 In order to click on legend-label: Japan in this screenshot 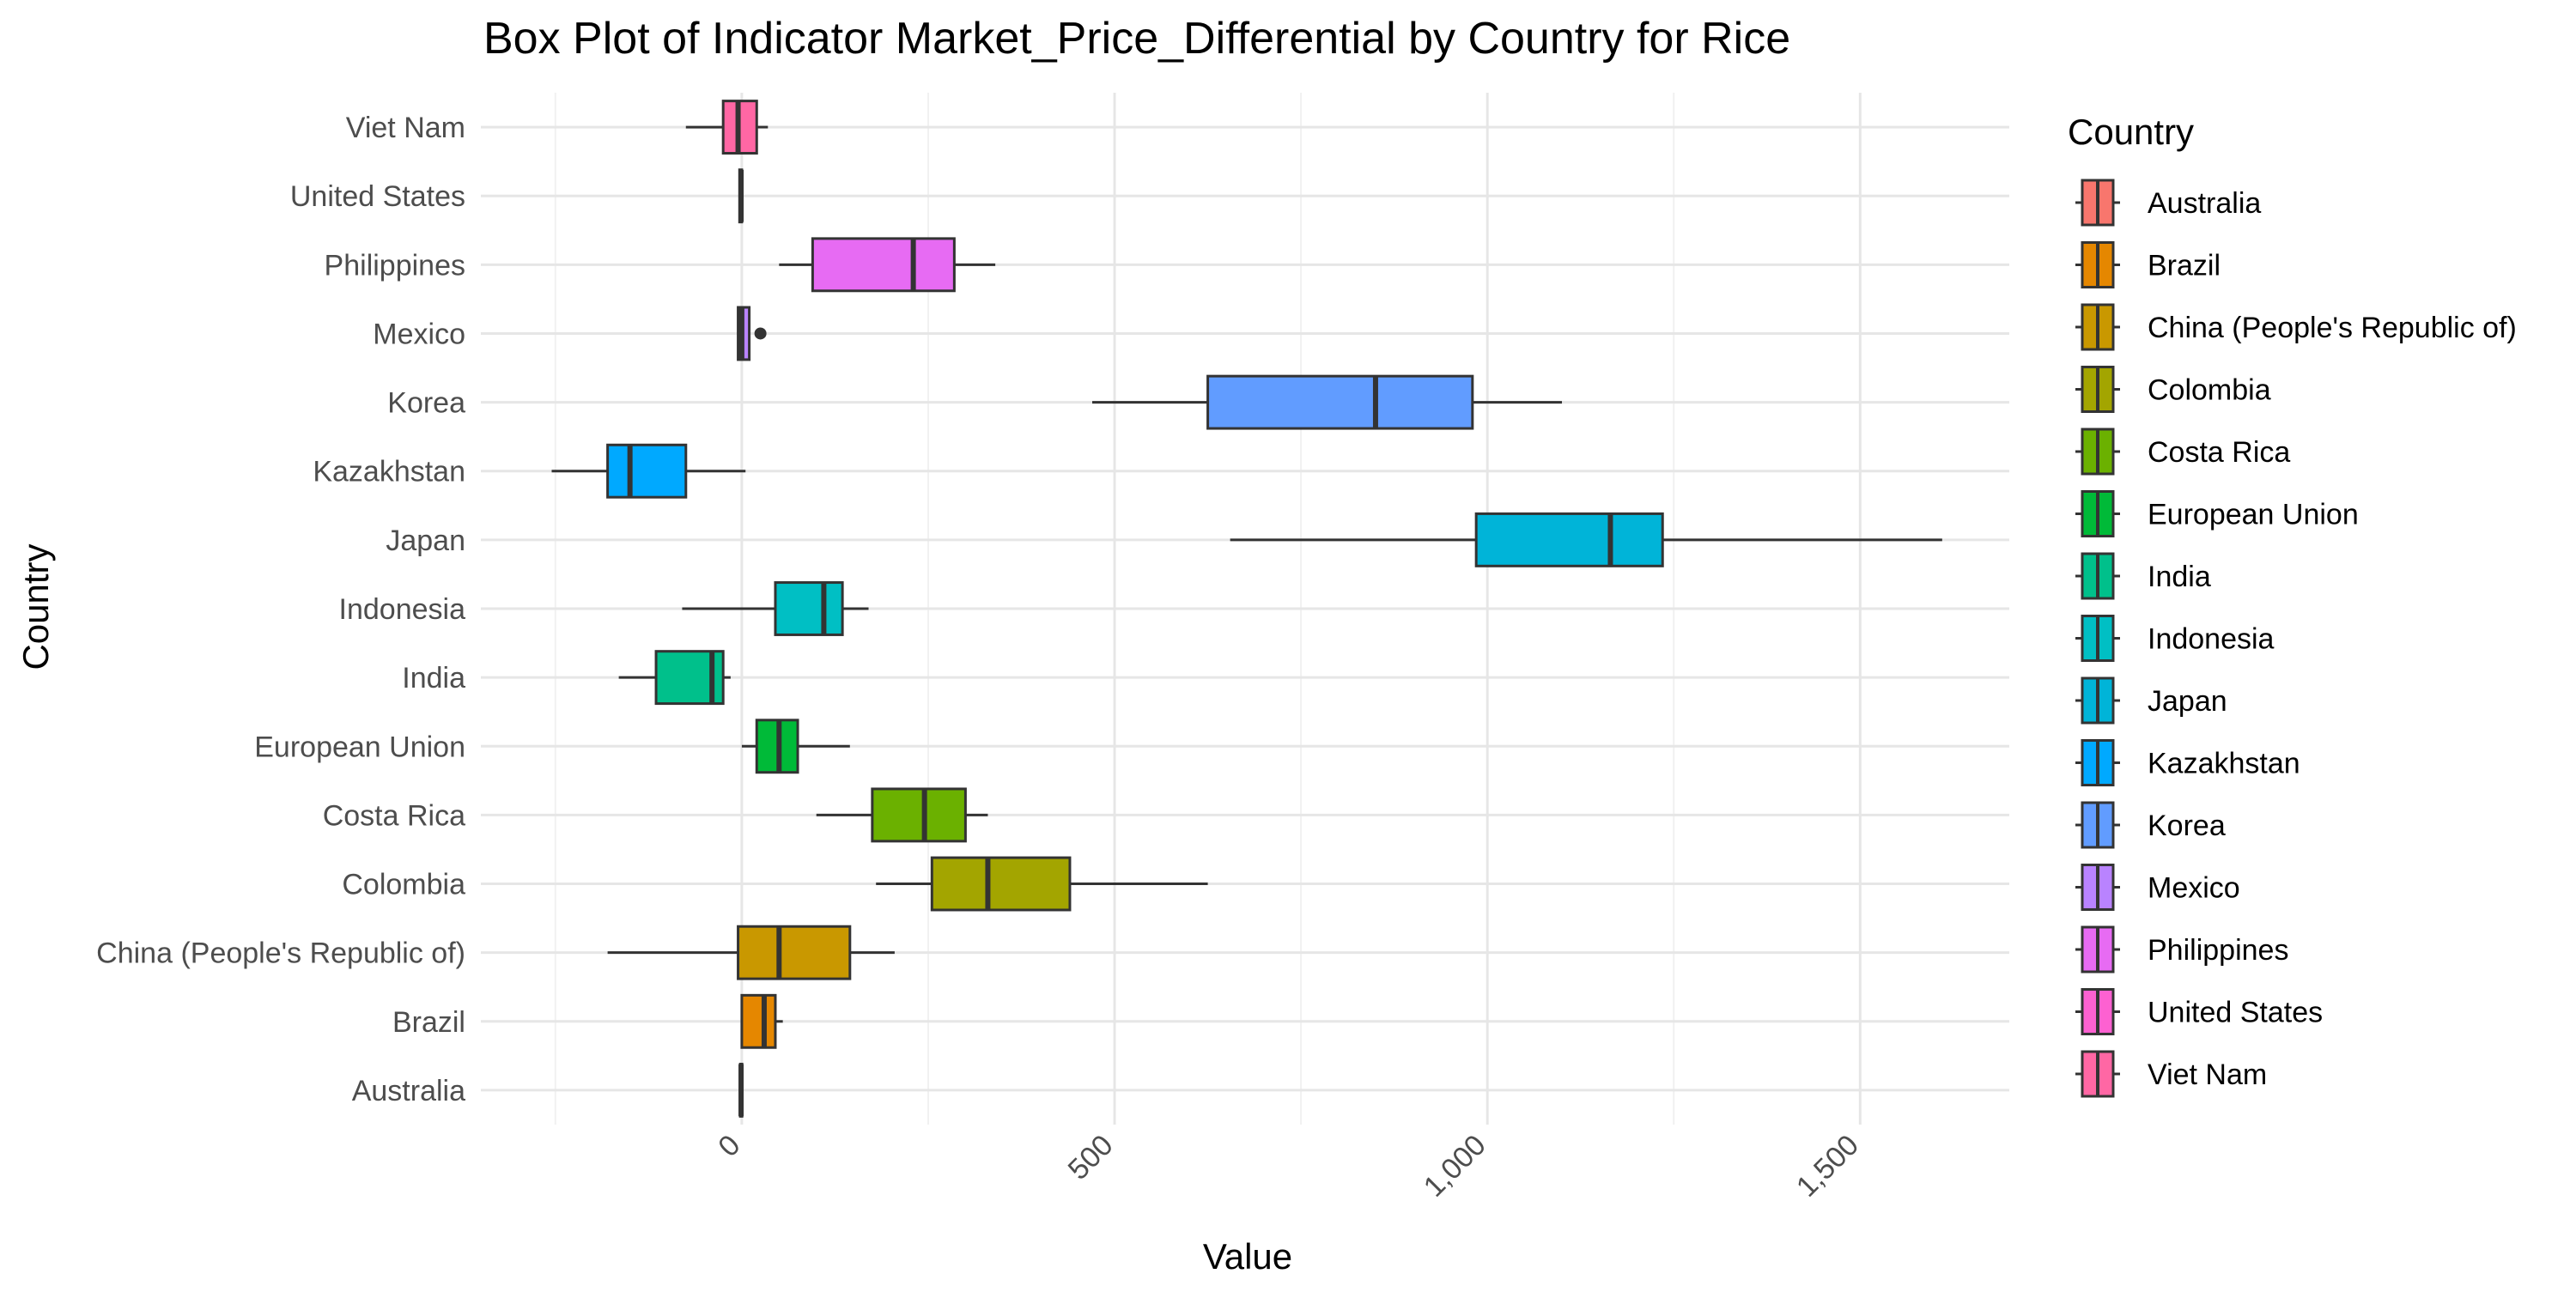, I will do `click(2187, 701)`.